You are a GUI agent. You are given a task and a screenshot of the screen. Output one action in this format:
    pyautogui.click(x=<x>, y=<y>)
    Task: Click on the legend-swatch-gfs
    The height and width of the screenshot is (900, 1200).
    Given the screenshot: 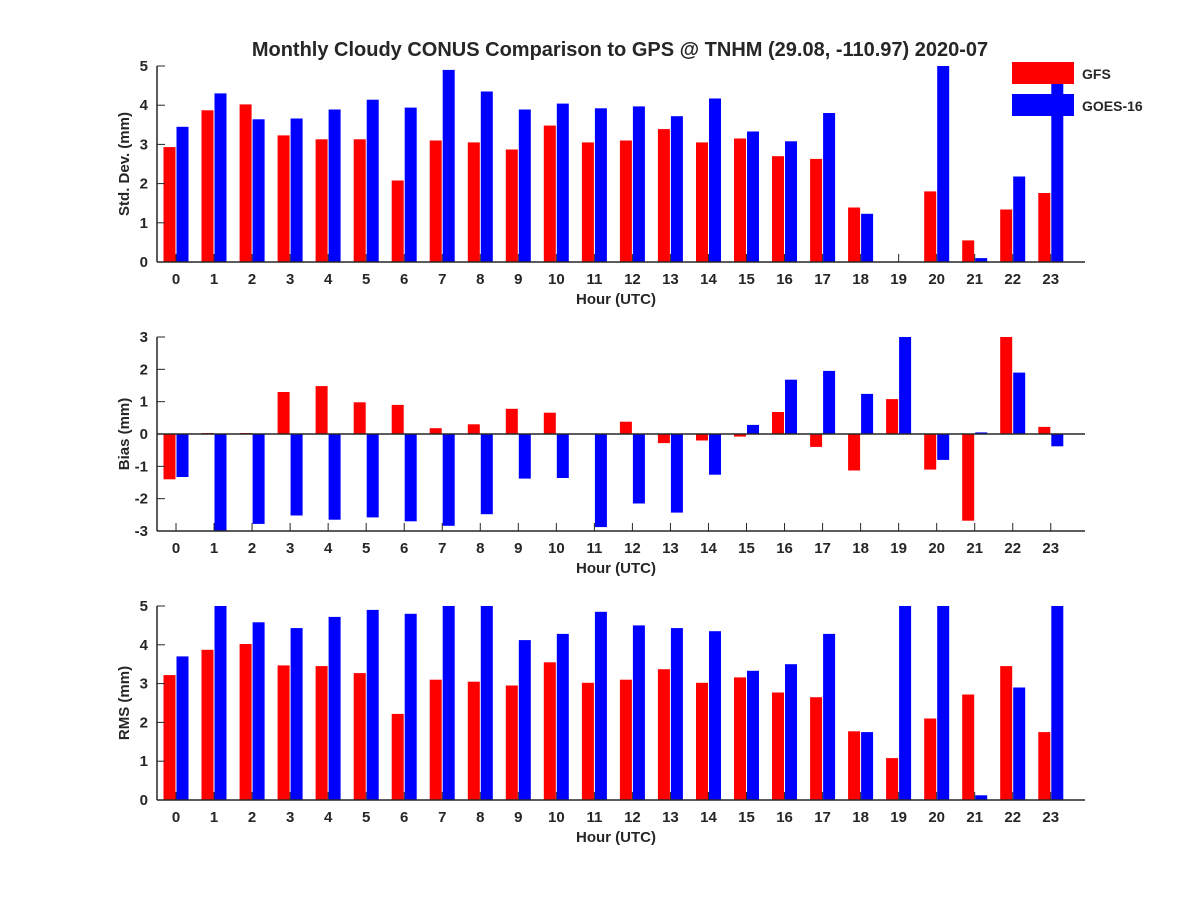 What is the action you would take?
    pyautogui.click(x=1043, y=73)
    